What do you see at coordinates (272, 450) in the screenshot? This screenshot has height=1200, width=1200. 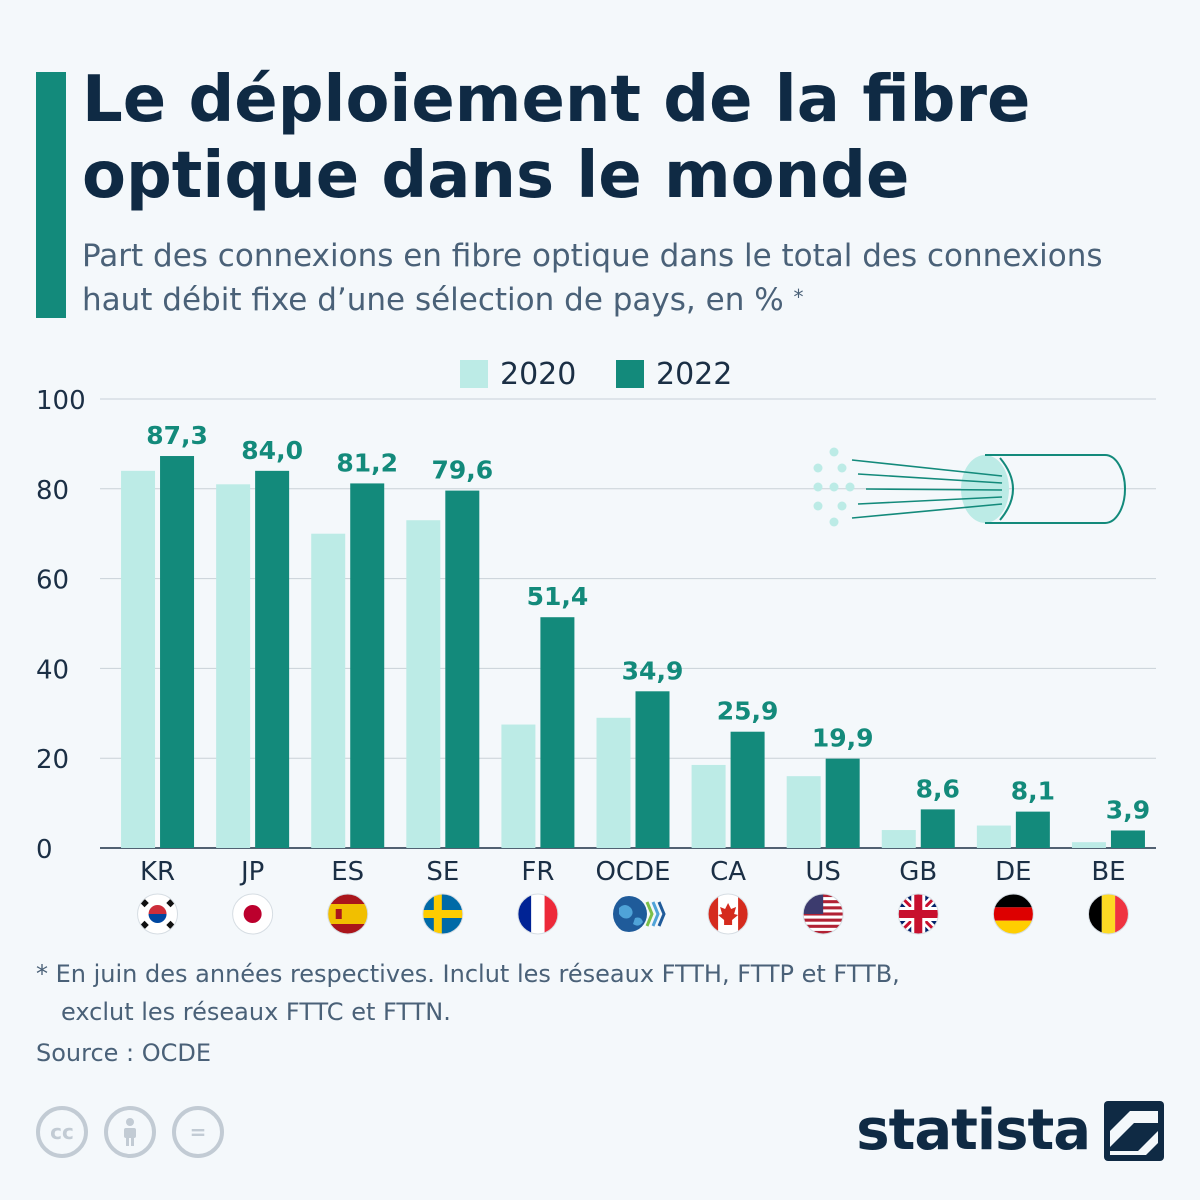 I see `data-label-jp: 84,0` at bounding box center [272, 450].